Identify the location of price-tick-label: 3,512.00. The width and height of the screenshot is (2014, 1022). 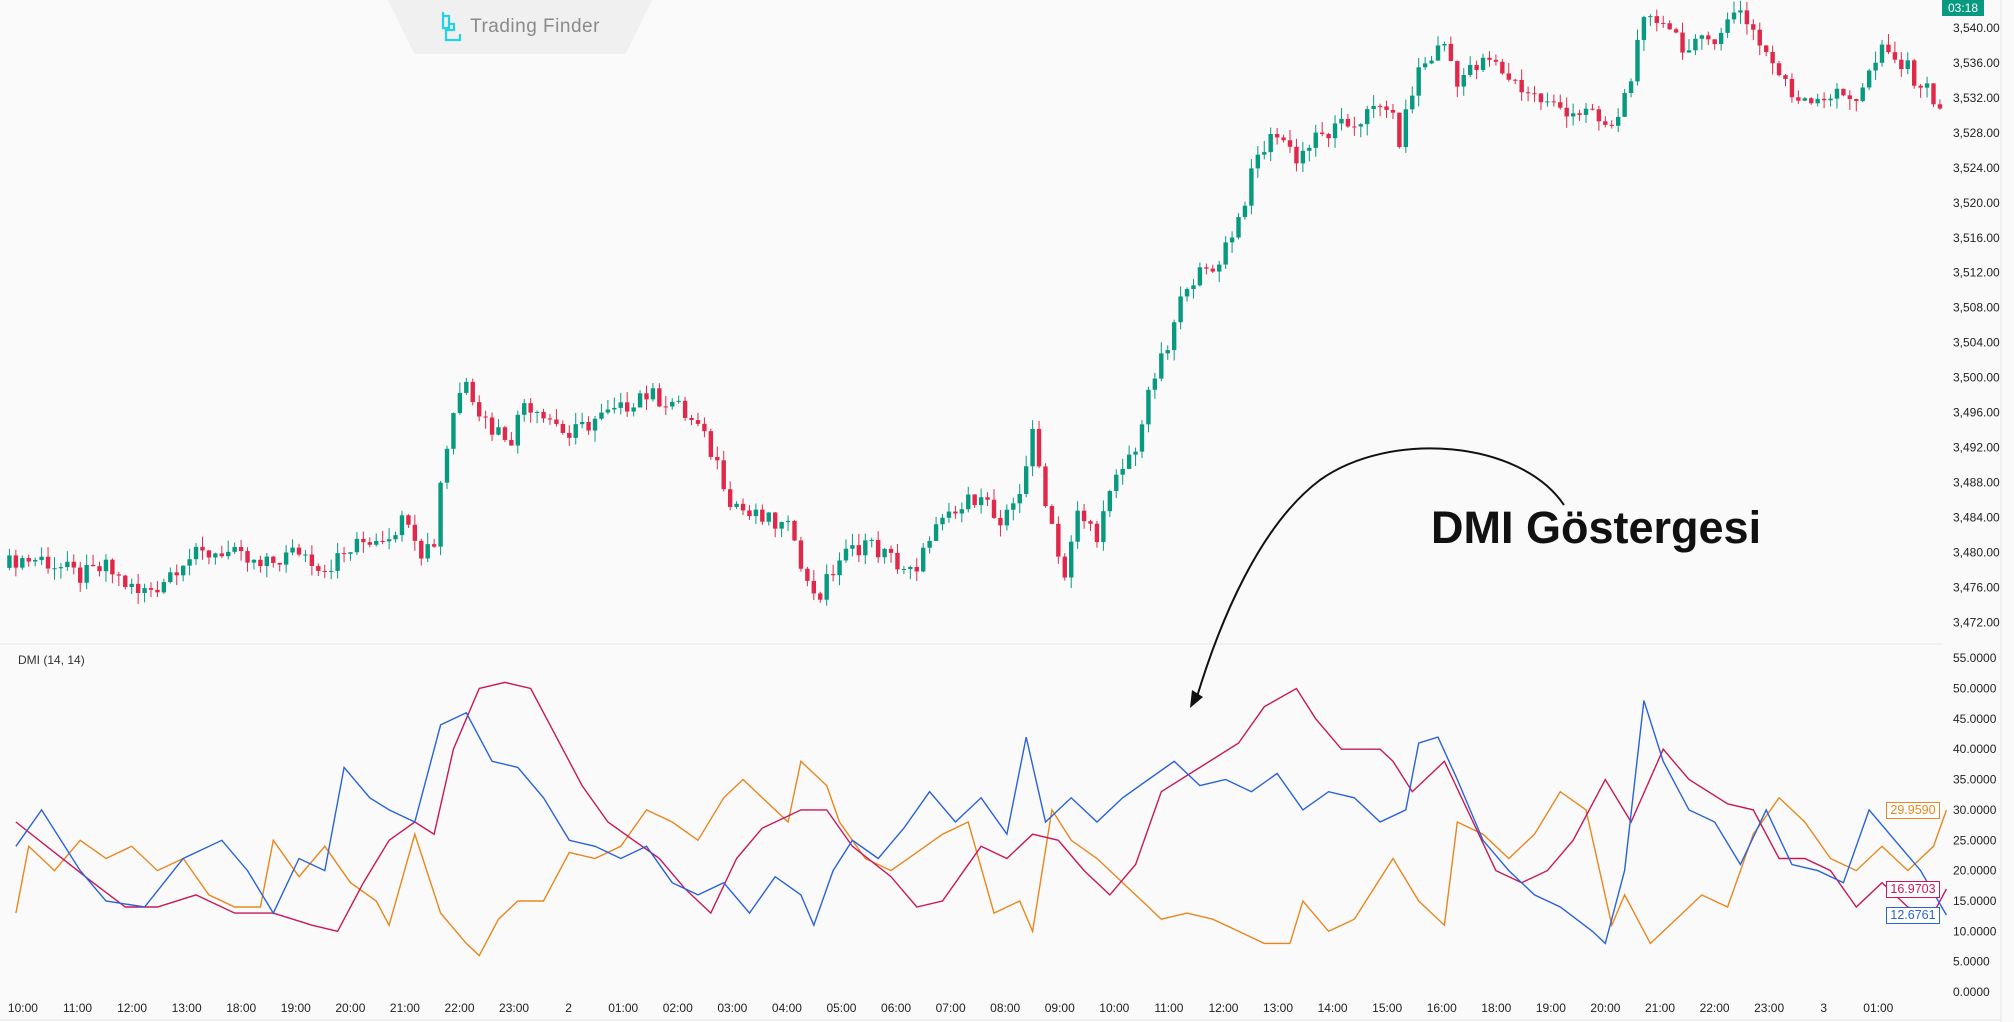
(1976, 273).